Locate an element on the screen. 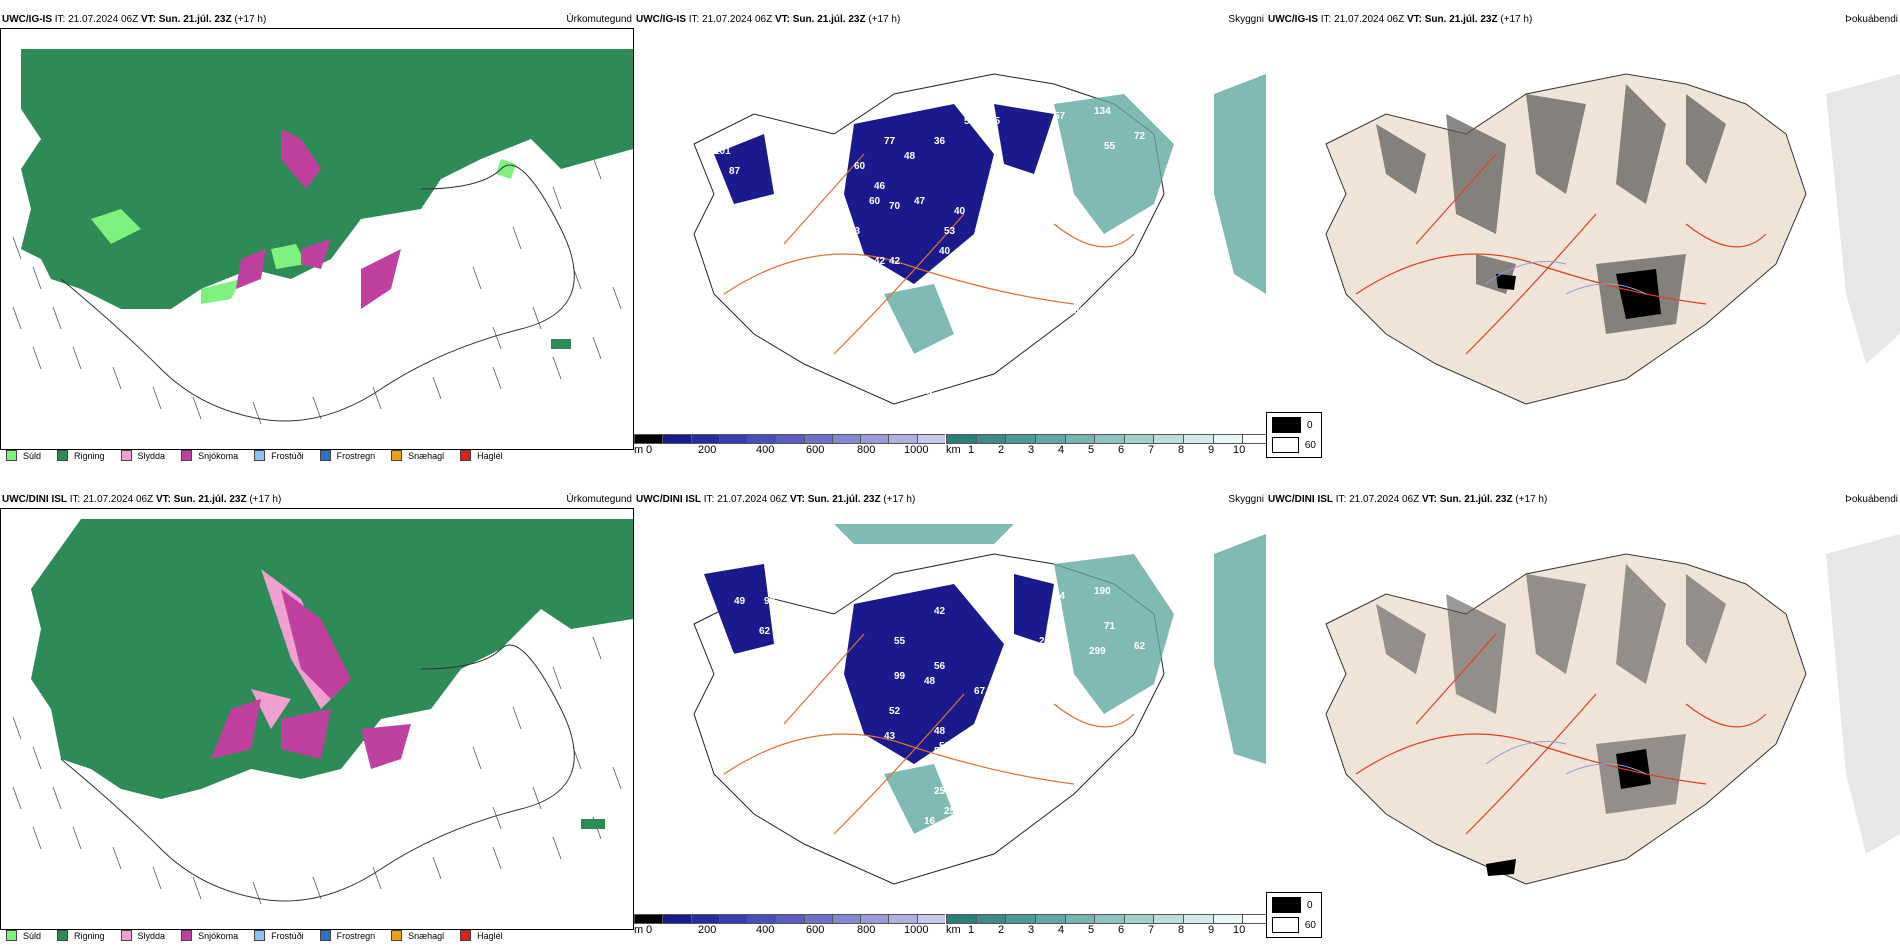 This screenshot has width=1900, height=950. visibility-label: 62 is located at coordinates (765, 631).